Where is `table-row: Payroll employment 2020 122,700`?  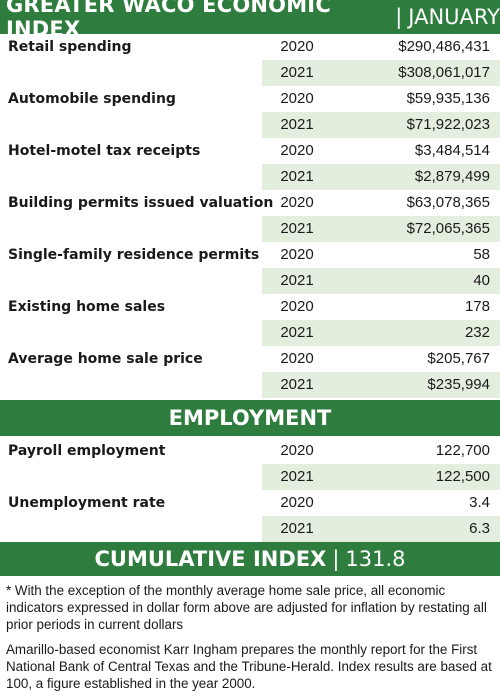
table-row: Payroll employment 2020 122,700 is located at coordinates (250, 451).